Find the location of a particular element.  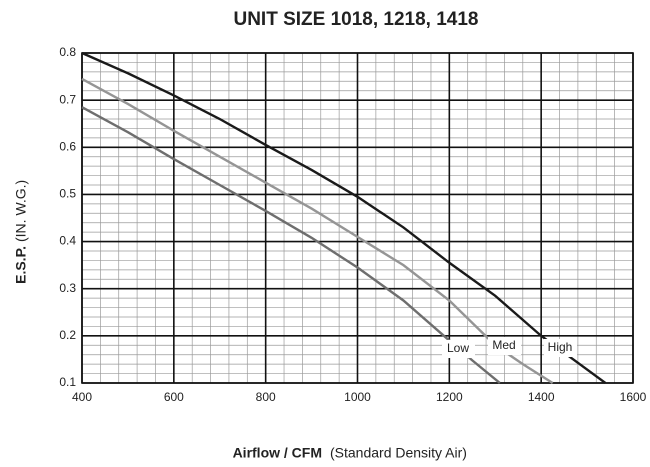

y-tick-label: 0.3 is located at coordinates (67, 288).